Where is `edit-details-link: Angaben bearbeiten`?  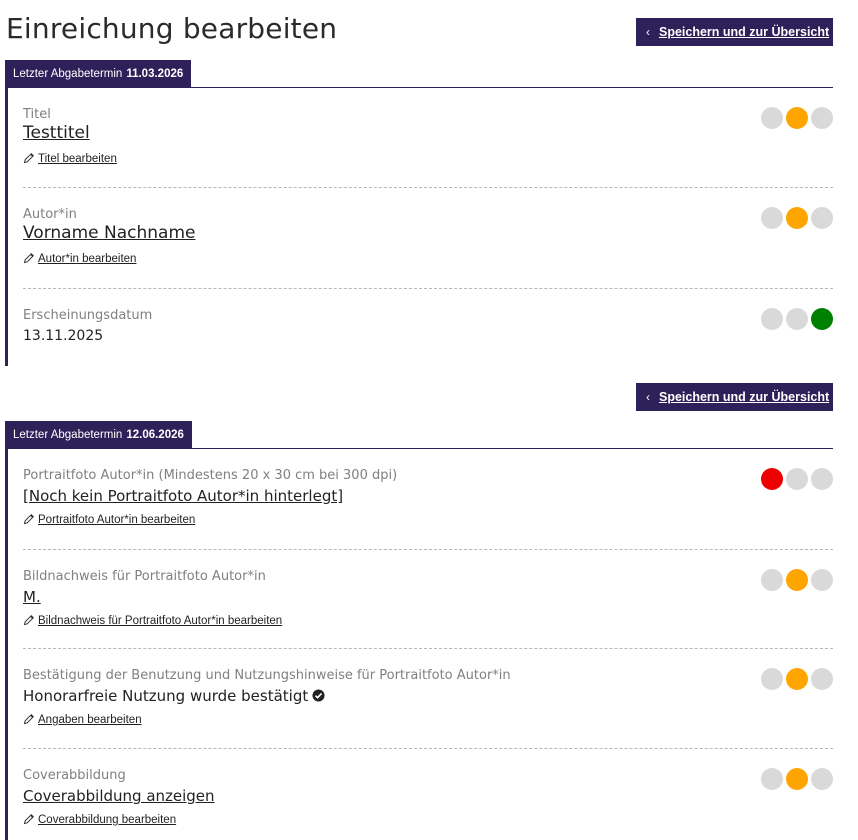
edit-details-link: Angaben bearbeiten is located at coordinates (82, 719).